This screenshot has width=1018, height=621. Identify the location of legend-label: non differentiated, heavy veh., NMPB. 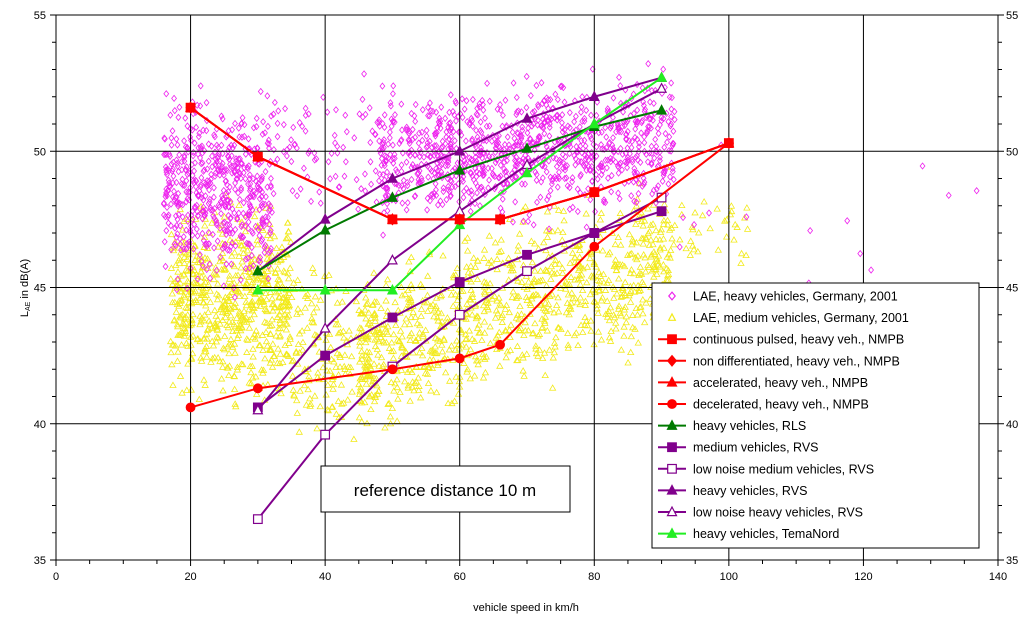
(796, 361).